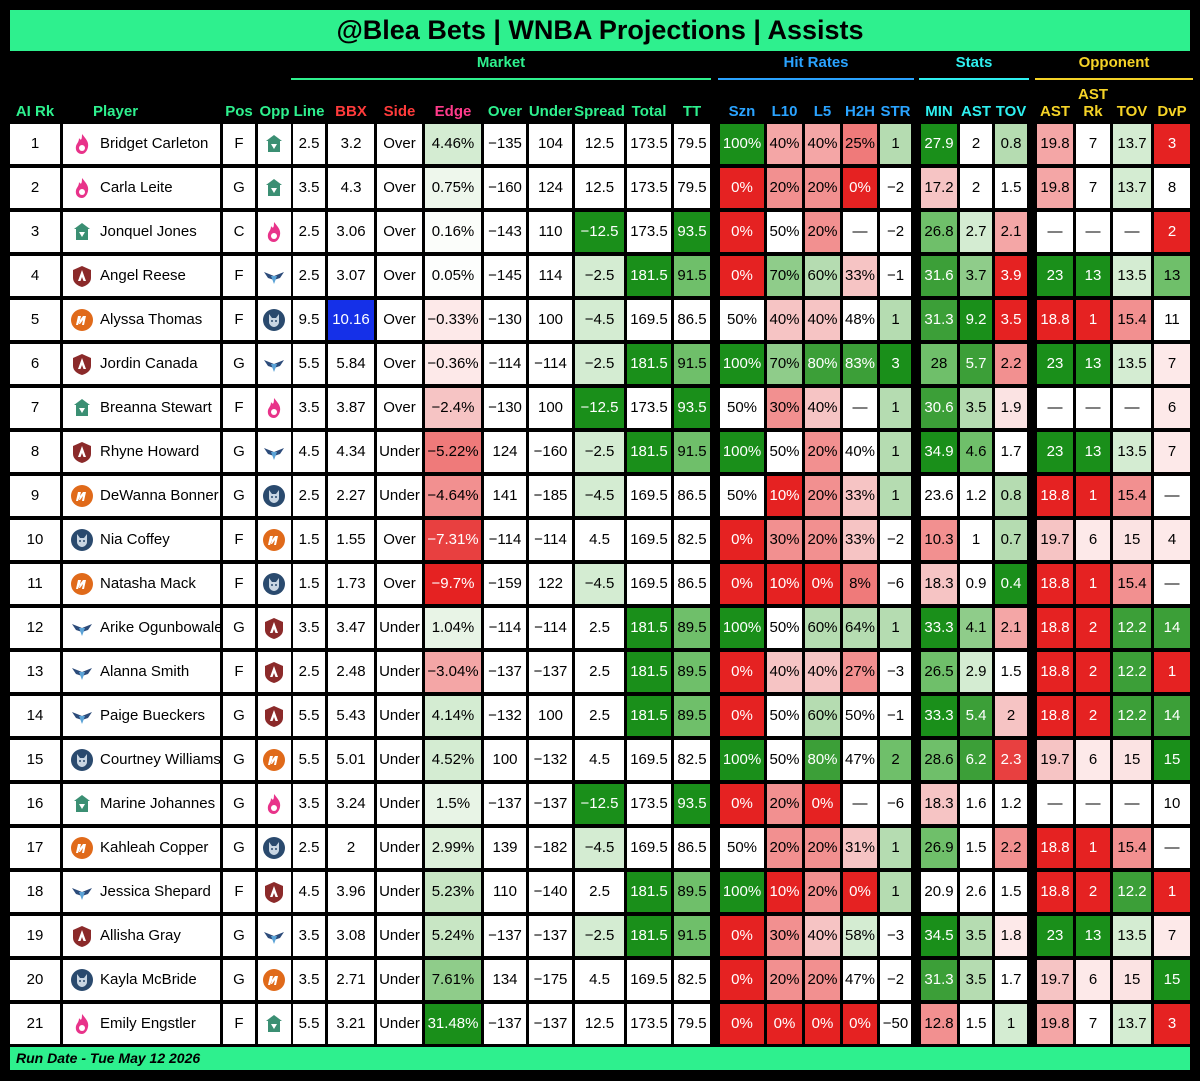  Describe the element at coordinates (1093, 848) in the screenshot. I see `cell-astrk: 1` at that location.